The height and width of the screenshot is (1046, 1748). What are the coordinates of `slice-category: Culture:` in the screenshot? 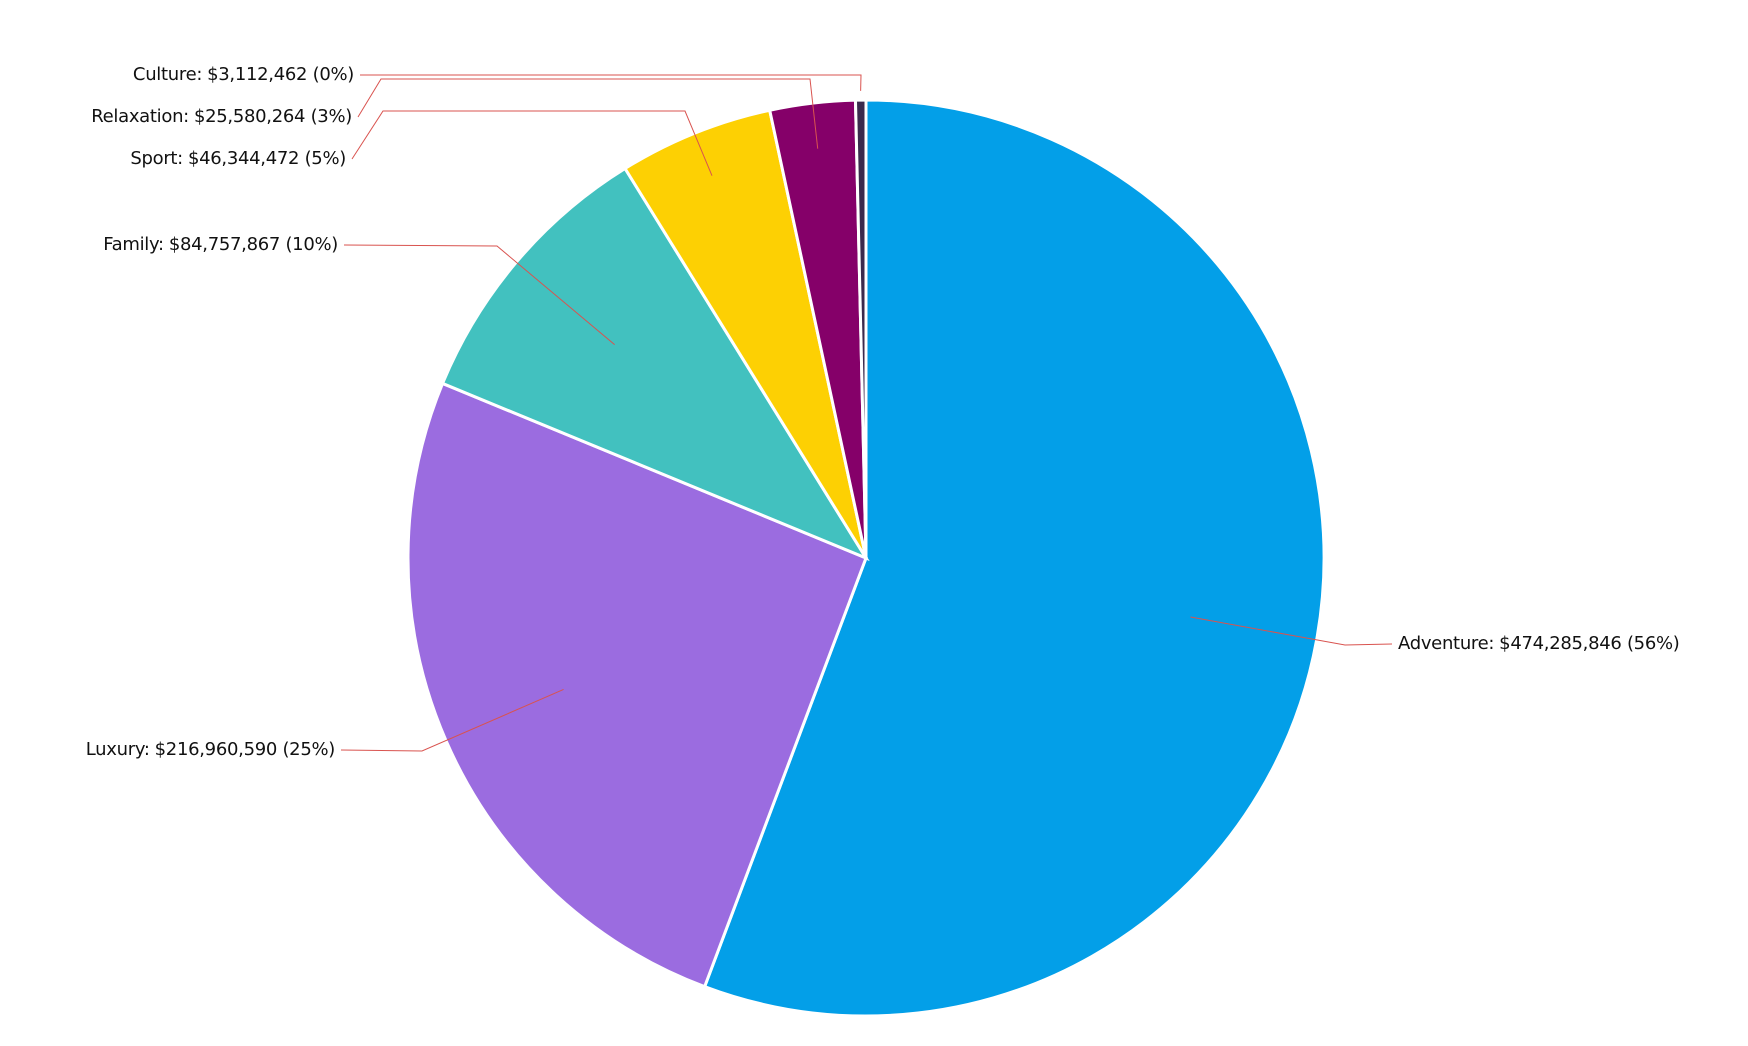 It's located at (167, 74).